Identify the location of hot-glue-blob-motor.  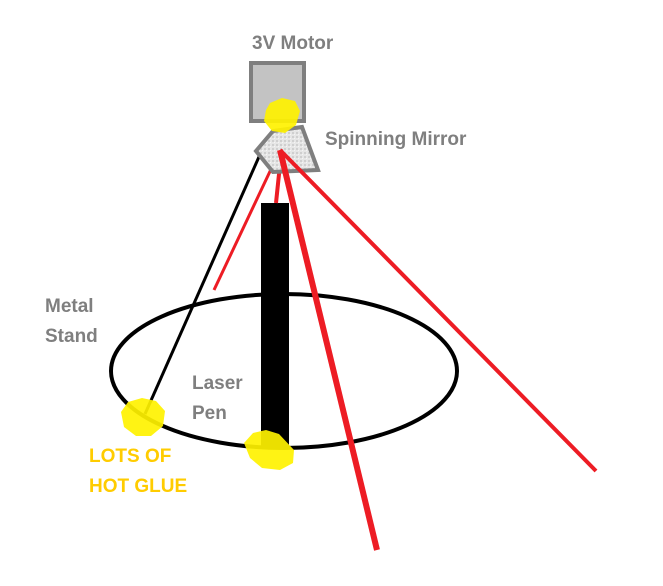
(282, 115).